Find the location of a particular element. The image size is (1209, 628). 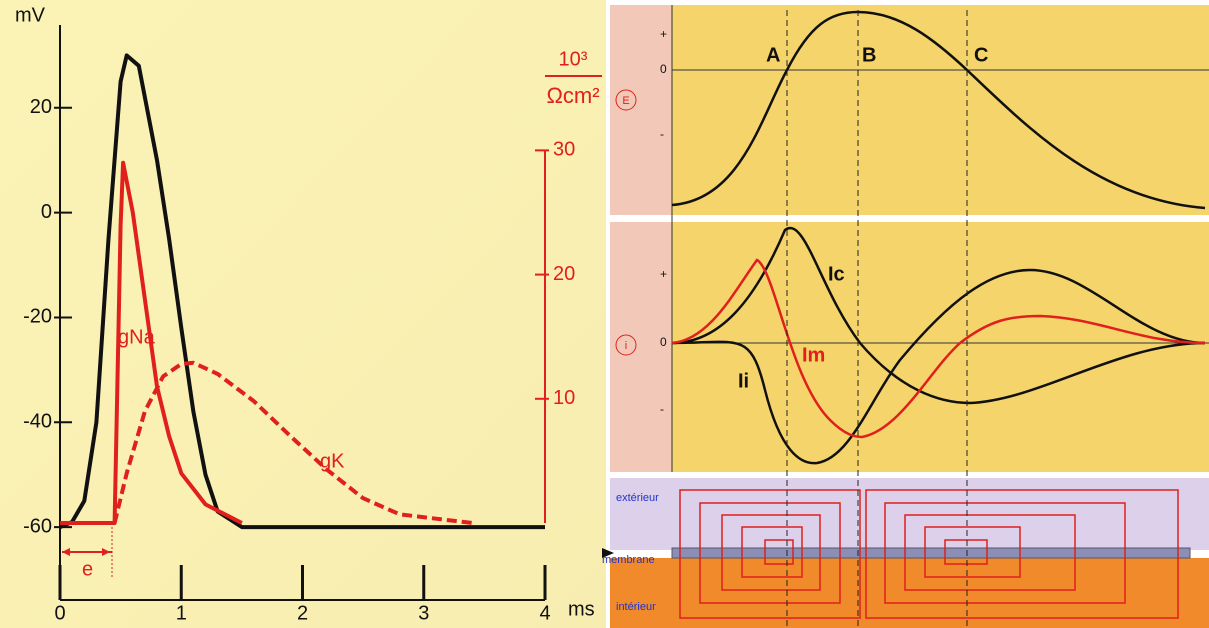

x-tick-label: 1 is located at coordinates (181, 613).